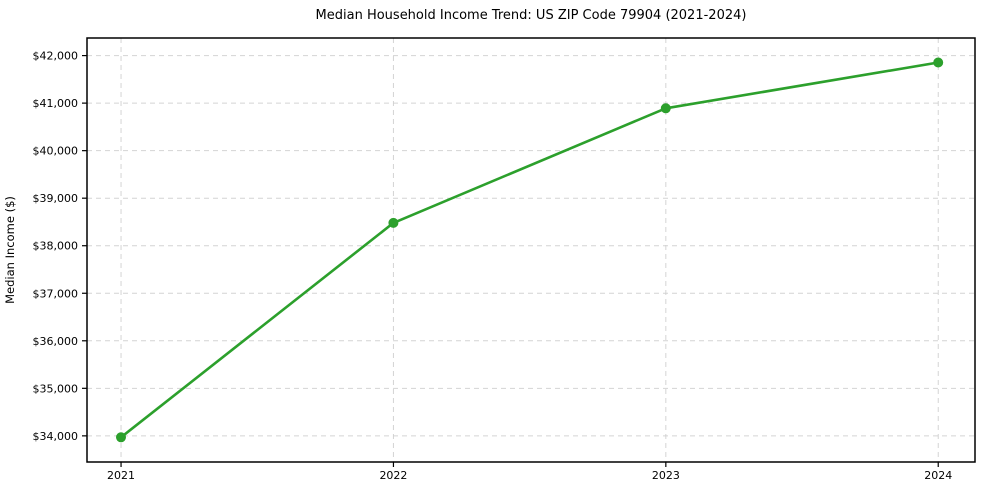 The height and width of the screenshot is (490, 989). Describe the element at coordinates (56, 388) in the screenshot. I see `y-tick-label: $35,000` at that location.